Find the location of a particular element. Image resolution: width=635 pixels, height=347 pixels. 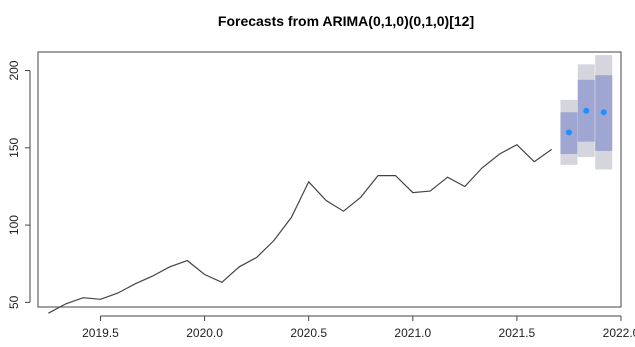

x-tick-label-5: 2022.0 is located at coordinates (619, 333).